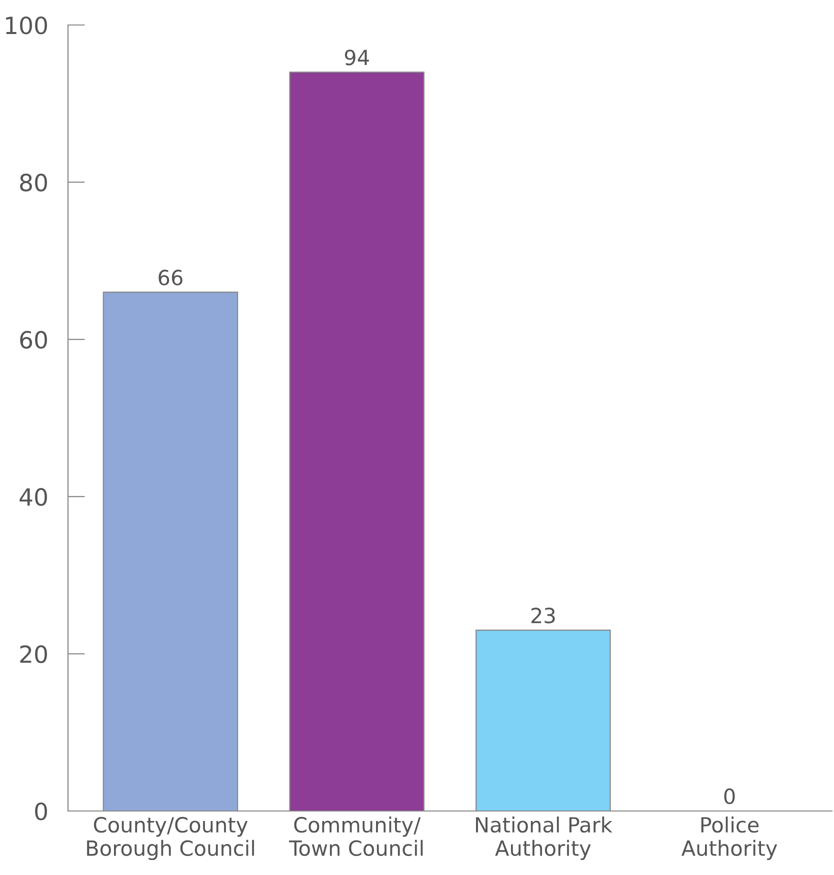 The height and width of the screenshot is (875, 834). Describe the element at coordinates (26, 25) in the screenshot. I see `y-tick-label: 100` at that location.